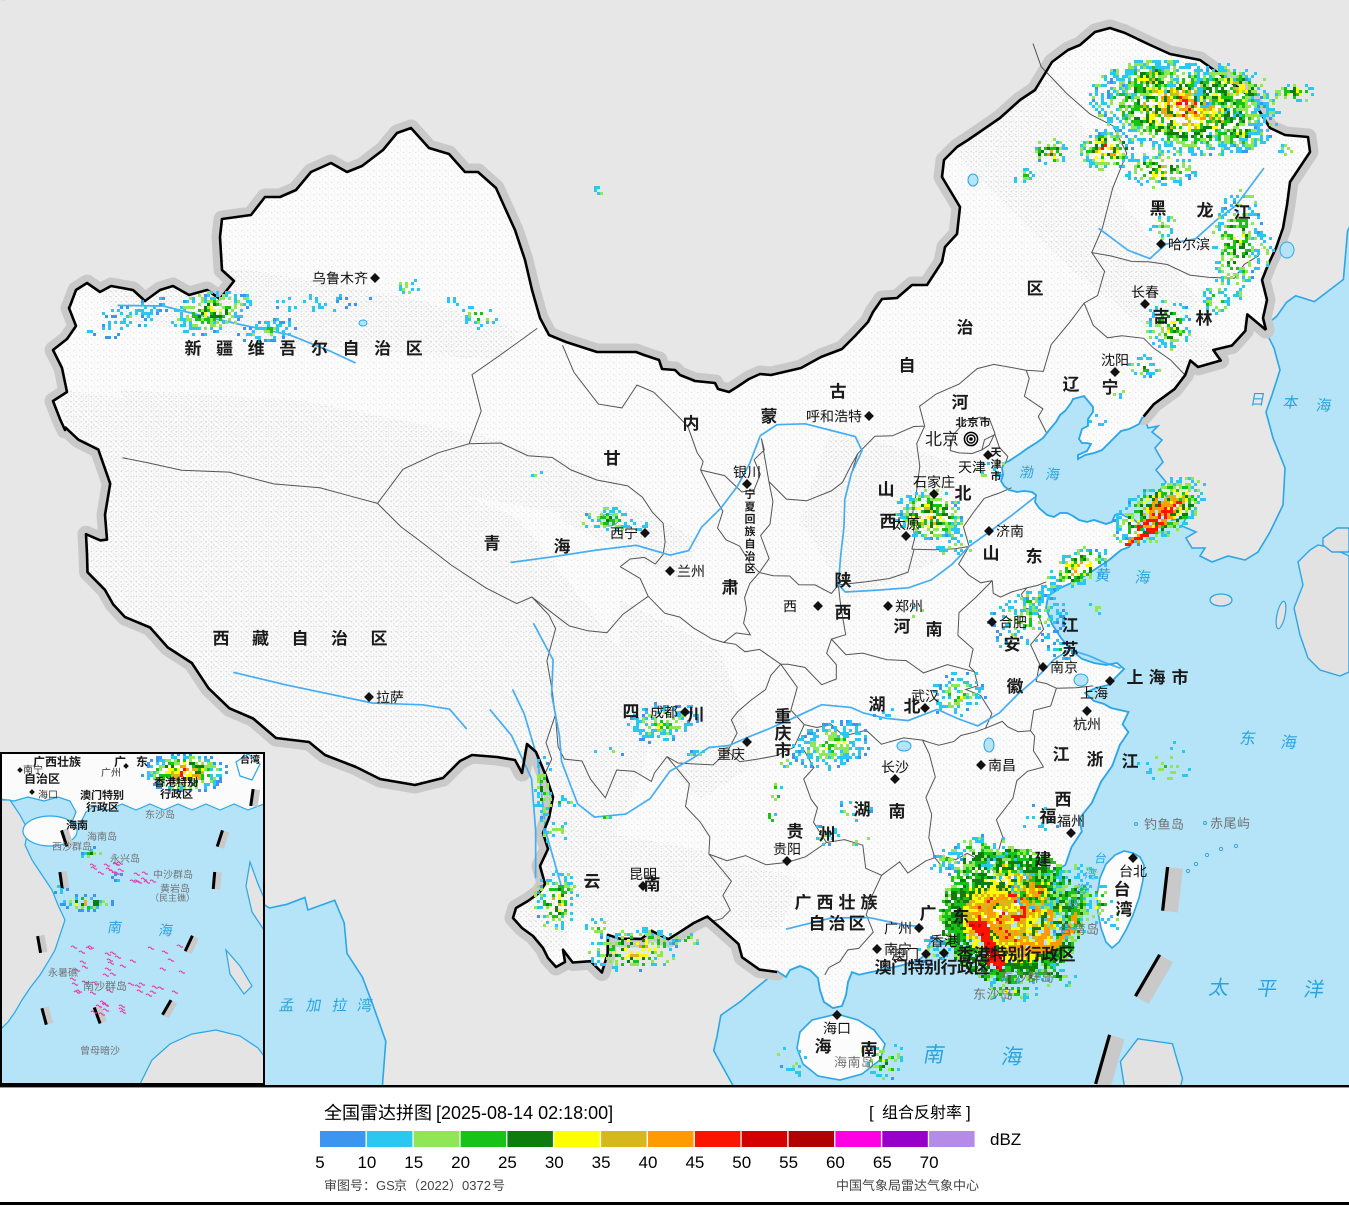 The width and height of the screenshot is (1349, 1208). What do you see at coordinates (366, 1162) in the screenshot?
I see `svg-text: 10` at bounding box center [366, 1162].